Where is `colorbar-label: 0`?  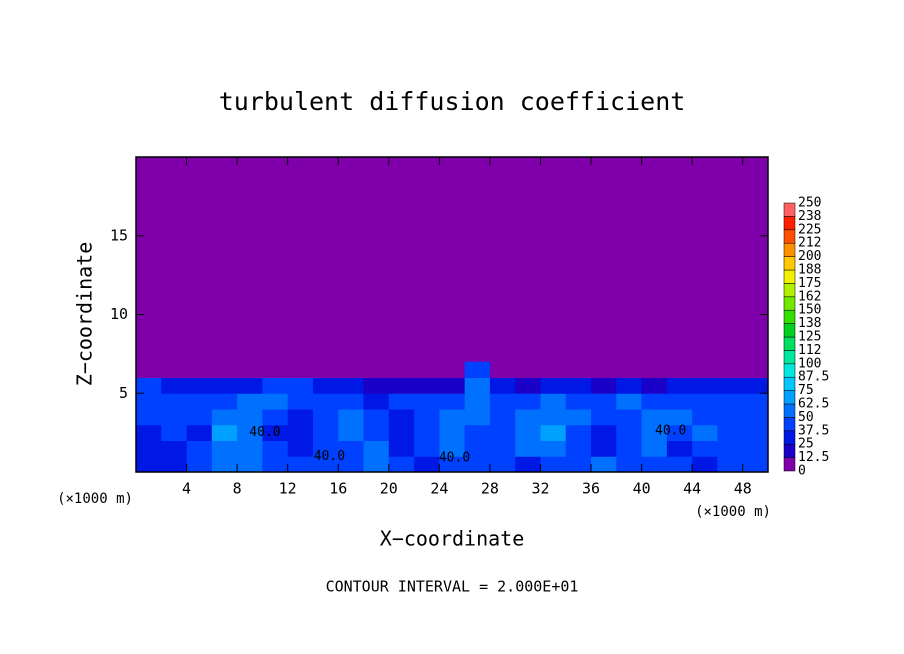
colorbar-label: 0 is located at coordinates (802, 471).